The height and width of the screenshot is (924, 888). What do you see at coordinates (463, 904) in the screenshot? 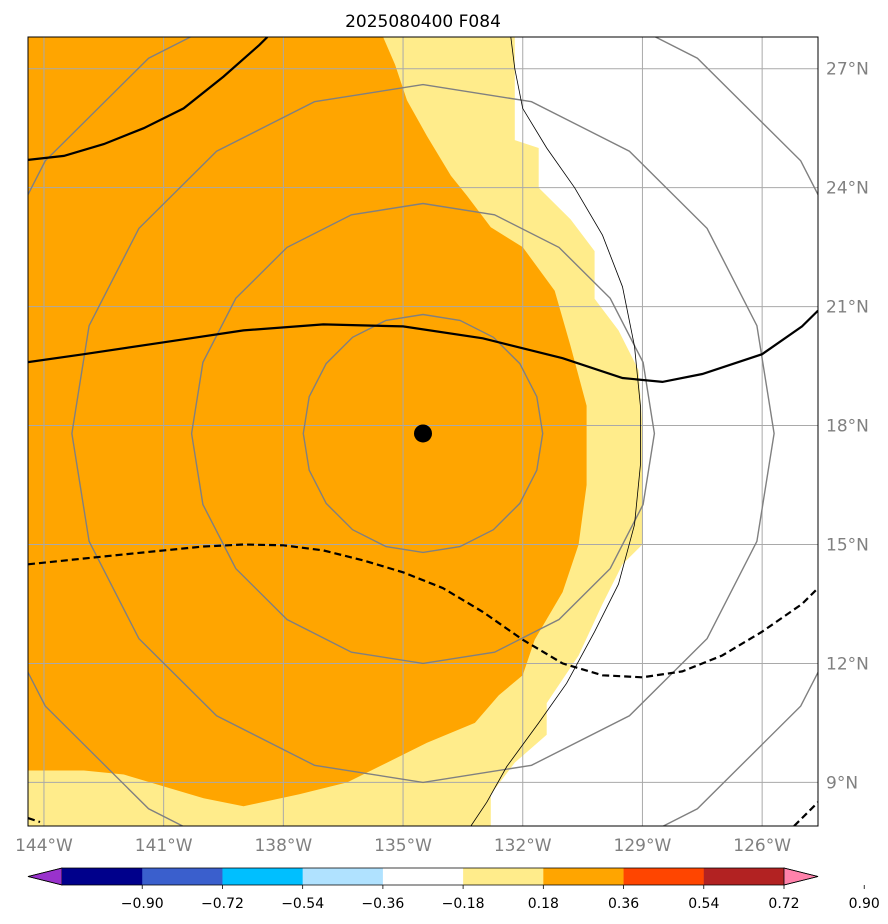
I see `colorbar-label-4: −0.18` at bounding box center [463, 904].